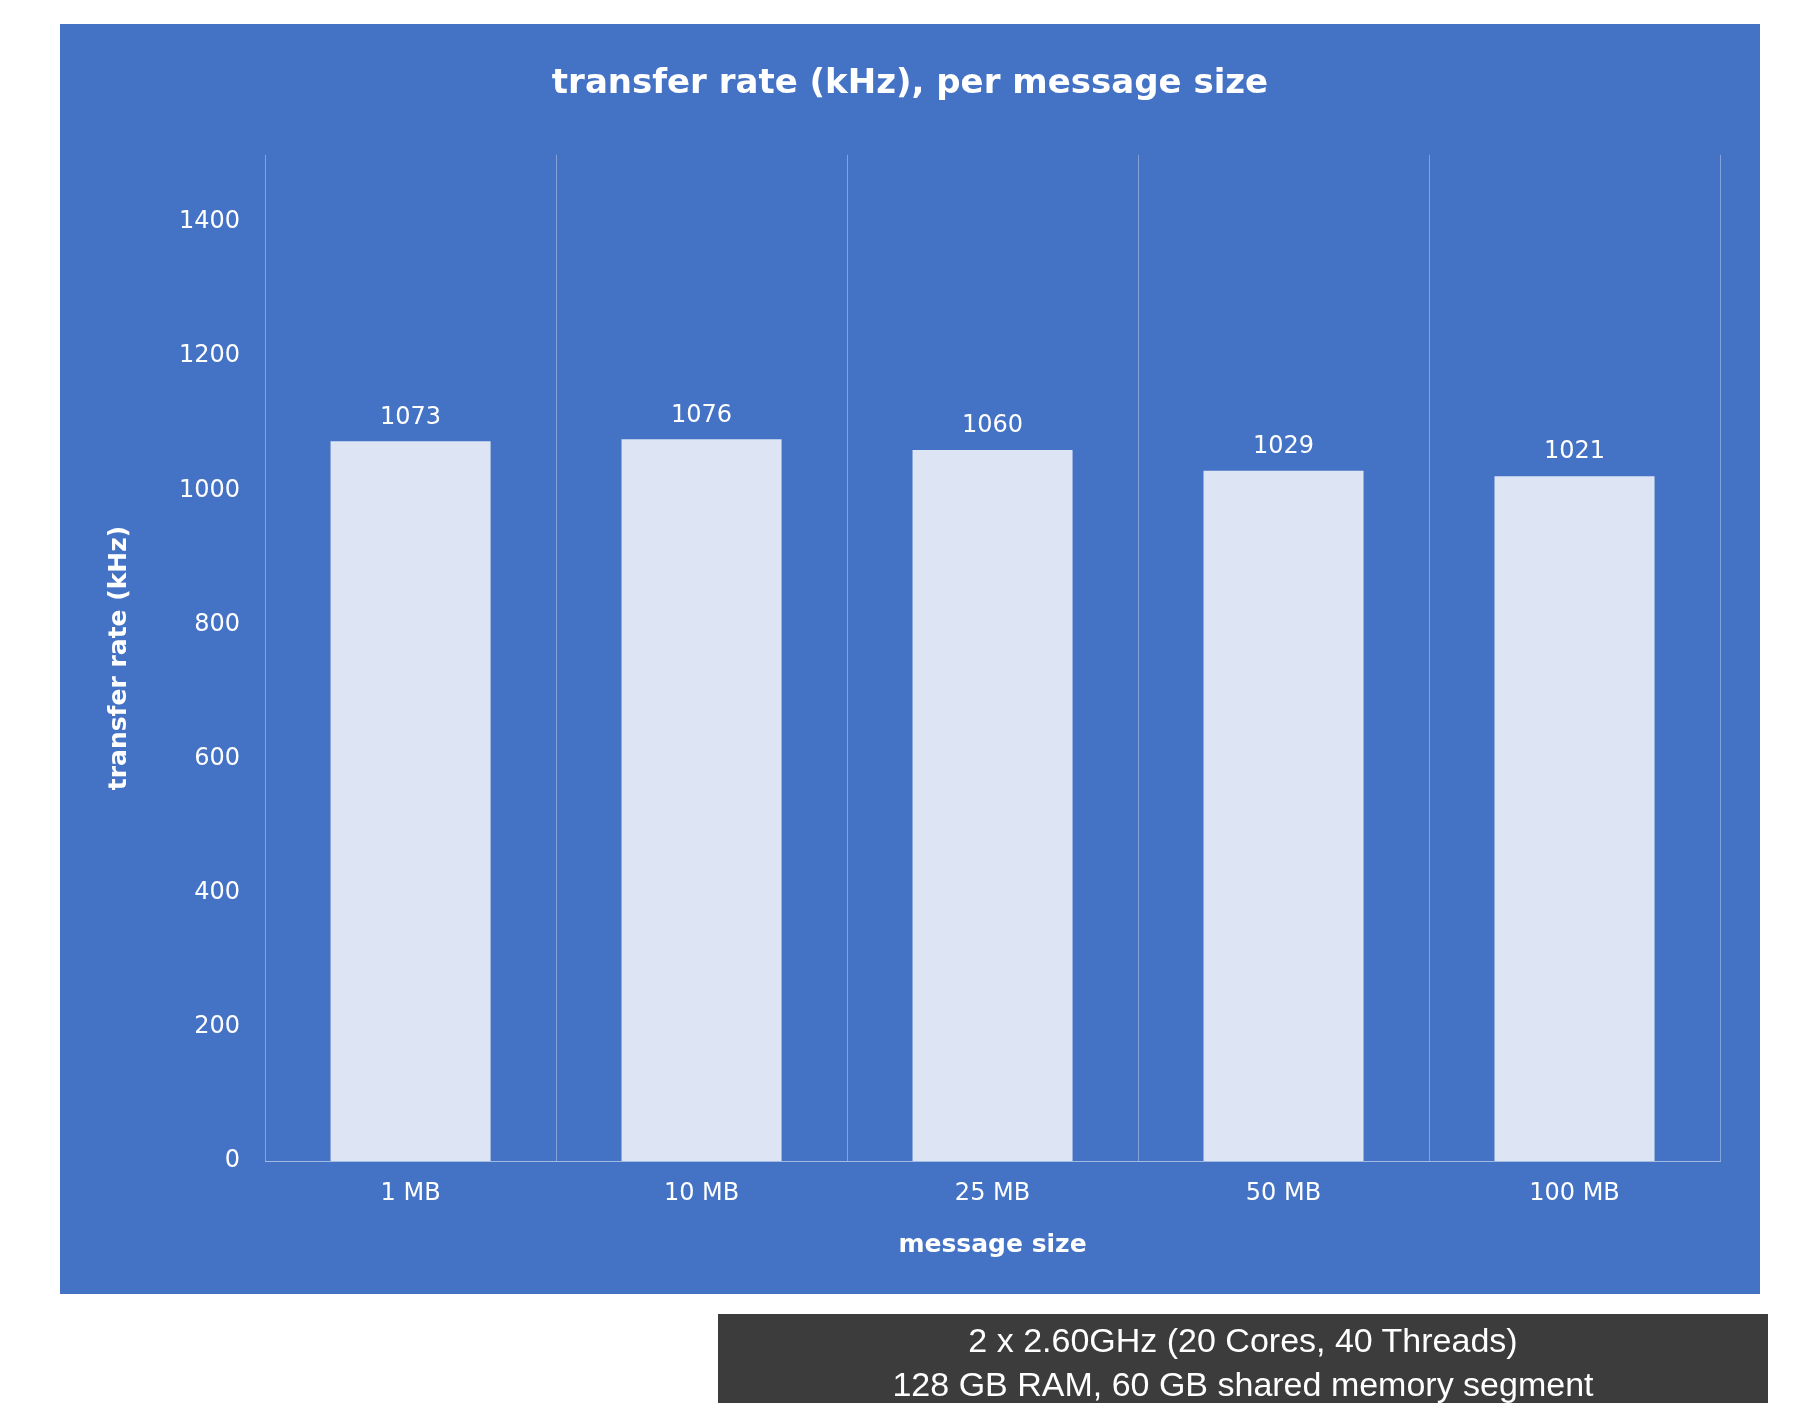  What do you see at coordinates (210, 220) in the screenshot?
I see `y-tick-label: 1400` at bounding box center [210, 220].